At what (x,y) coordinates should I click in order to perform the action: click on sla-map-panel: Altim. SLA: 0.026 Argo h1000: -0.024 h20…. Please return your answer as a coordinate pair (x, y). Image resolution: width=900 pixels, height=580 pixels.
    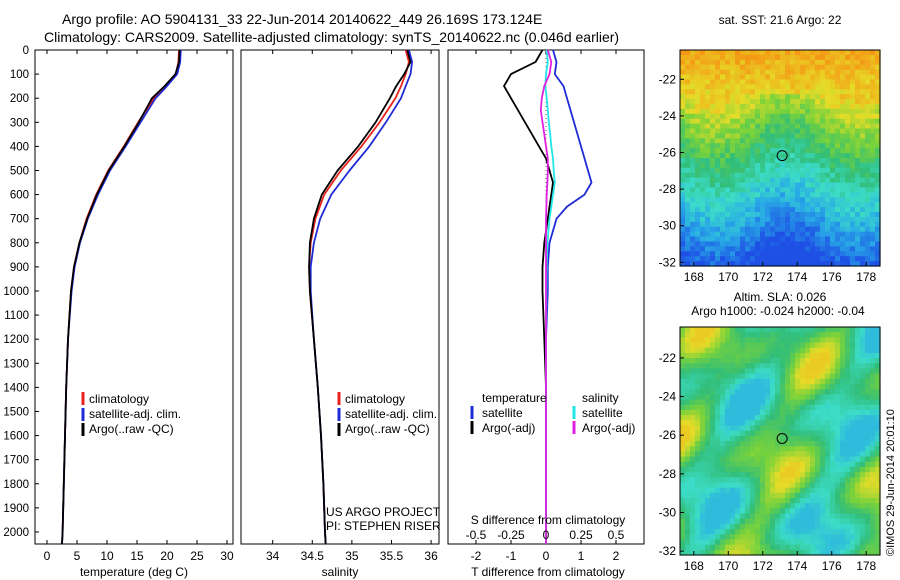
    Looking at the image, I should click on (770, 431).